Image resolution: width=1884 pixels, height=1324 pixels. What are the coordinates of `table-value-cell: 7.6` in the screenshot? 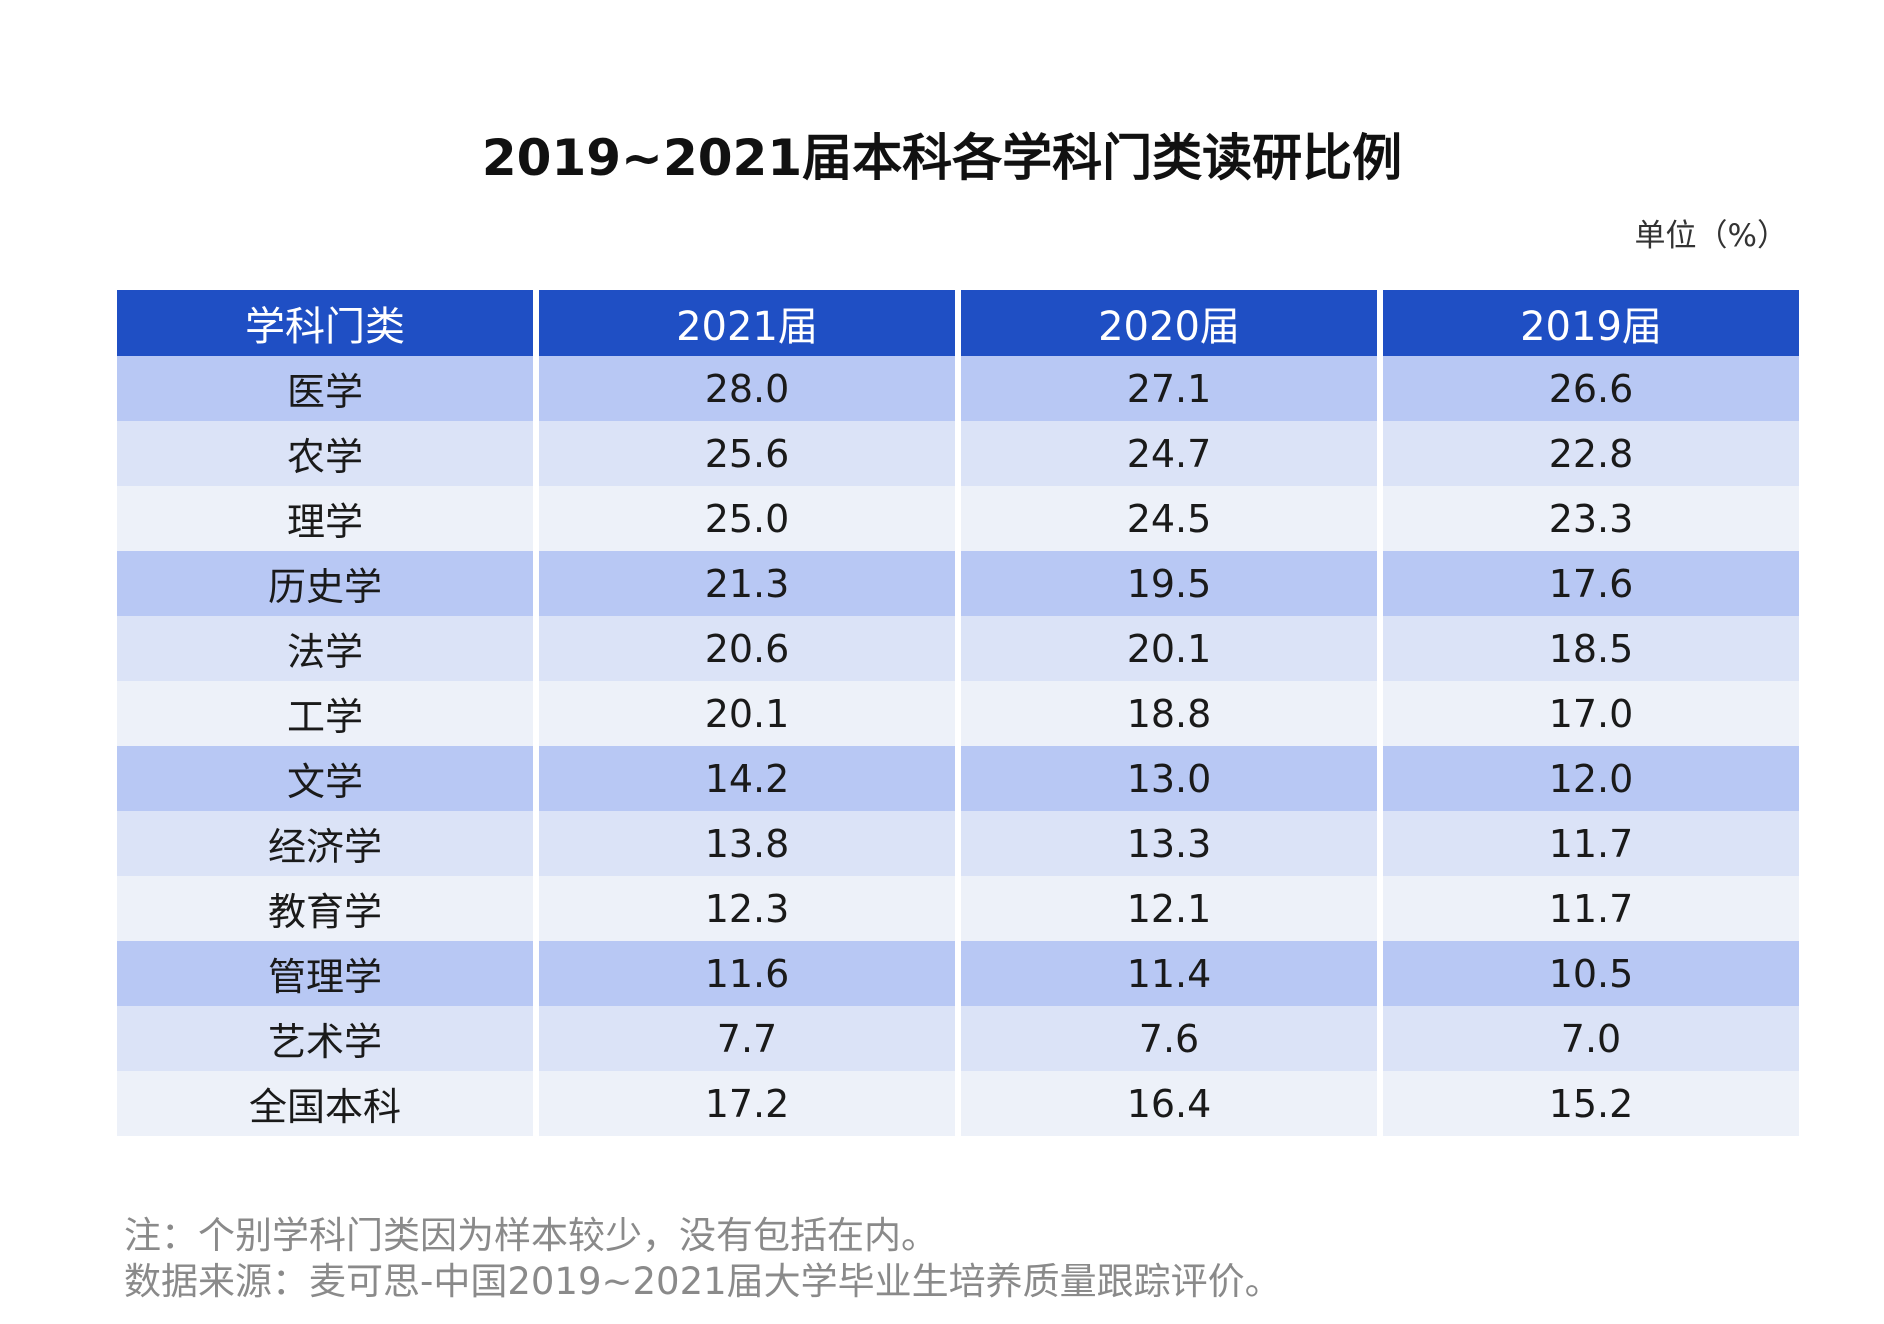 It's located at (1169, 1038).